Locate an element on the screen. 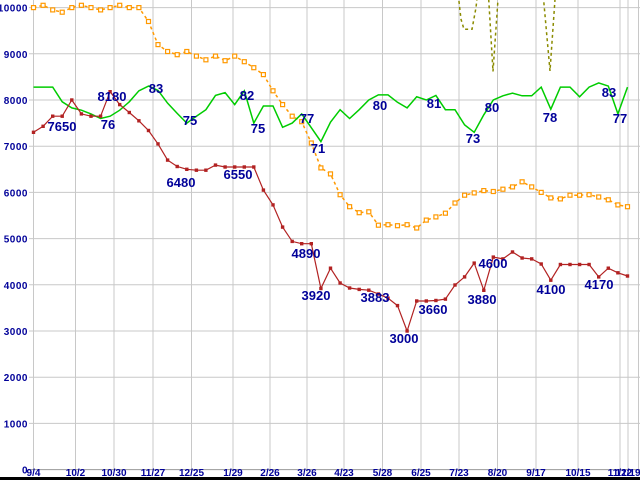 This screenshot has width=640, height=480. data-label: 3660 is located at coordinates (433, 309).